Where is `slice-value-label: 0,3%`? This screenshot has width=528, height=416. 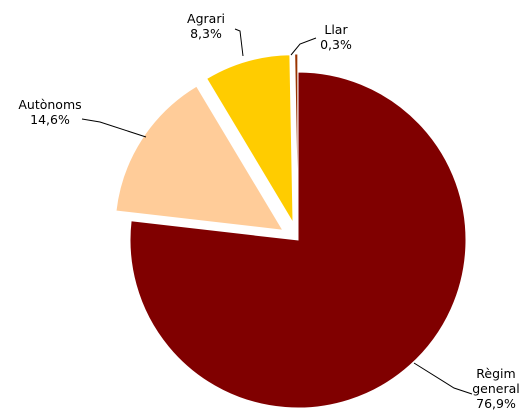
slice-value-label: 0,3% is located at coordinates (336, 44).